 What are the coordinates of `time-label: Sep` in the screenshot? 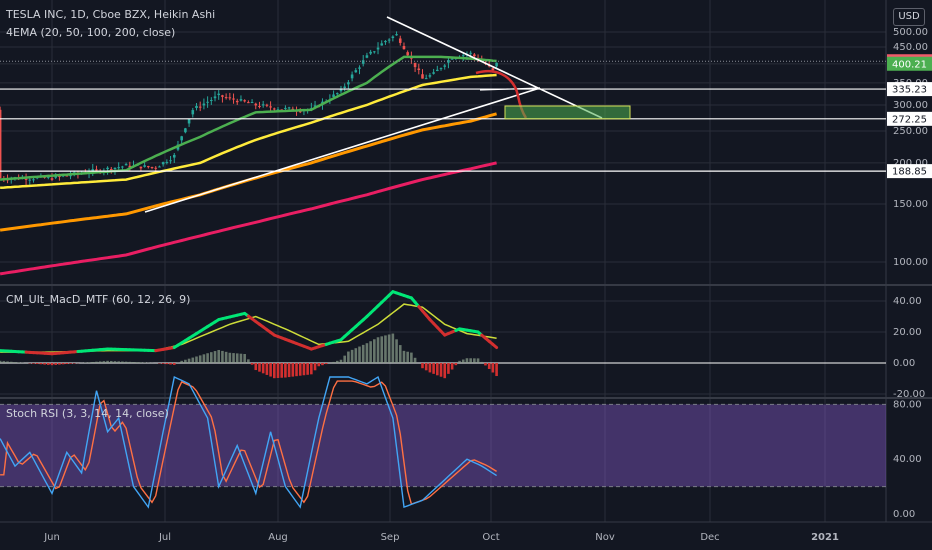 It's located at (390, 537).